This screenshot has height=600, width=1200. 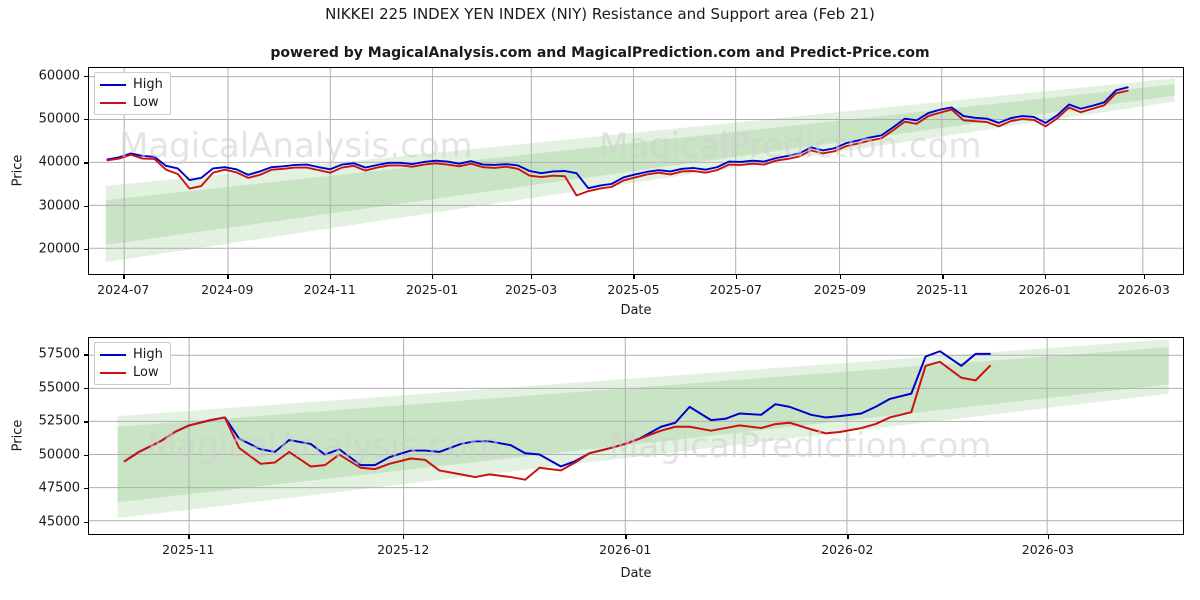 I want to click on series-line-low, so click(x=557, y=420).